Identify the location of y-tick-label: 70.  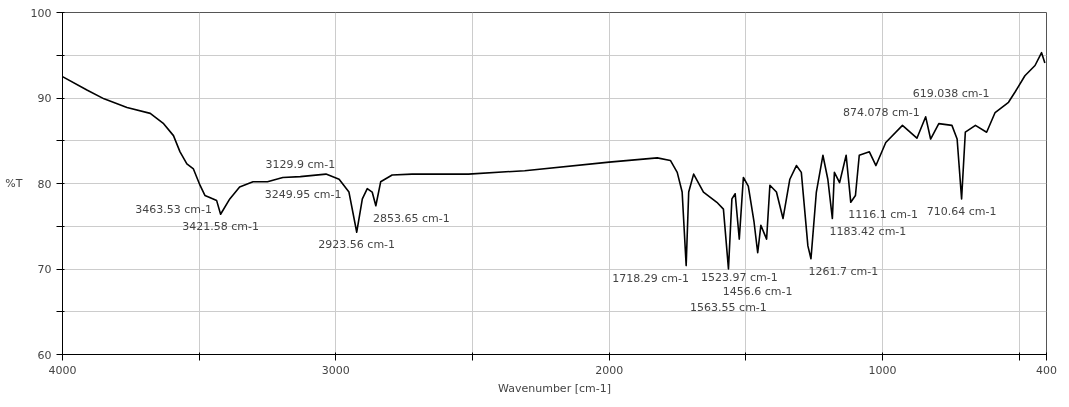
(44, 269).